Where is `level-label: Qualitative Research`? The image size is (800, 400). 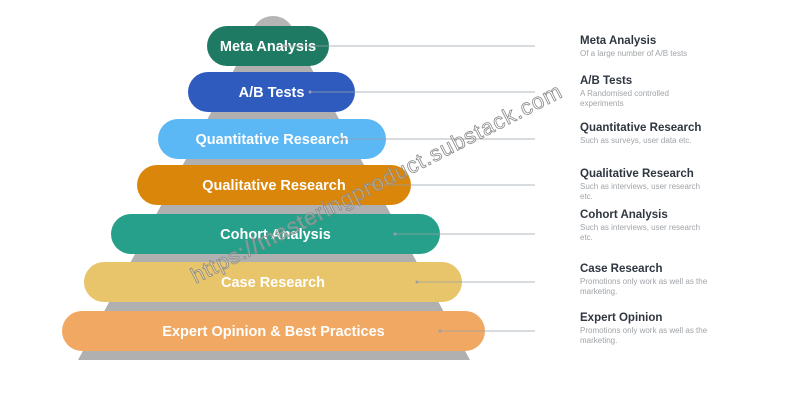 level-label: Qualitative Research is located at coordinates (273, 186).